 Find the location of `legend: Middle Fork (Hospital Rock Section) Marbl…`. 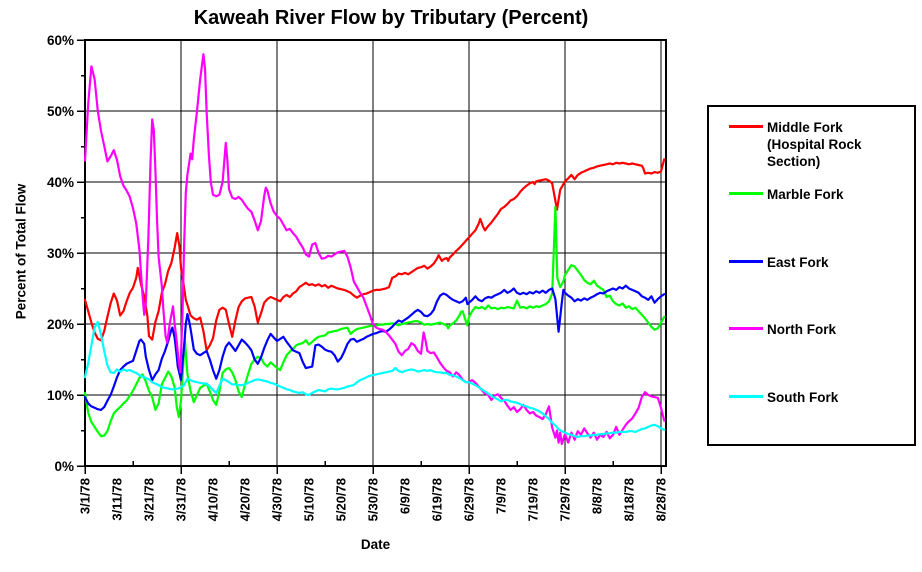

legend: Middle Fork (Hospital Rock Section) Marbl… is located at coordinates (811, 275).